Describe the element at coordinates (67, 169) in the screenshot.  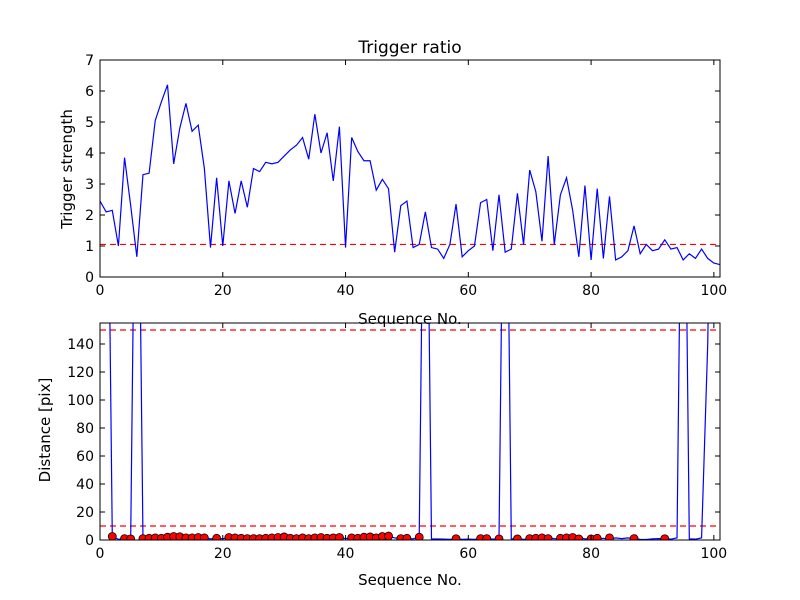
I see `y-axis-label: Trigger strength` at that location.